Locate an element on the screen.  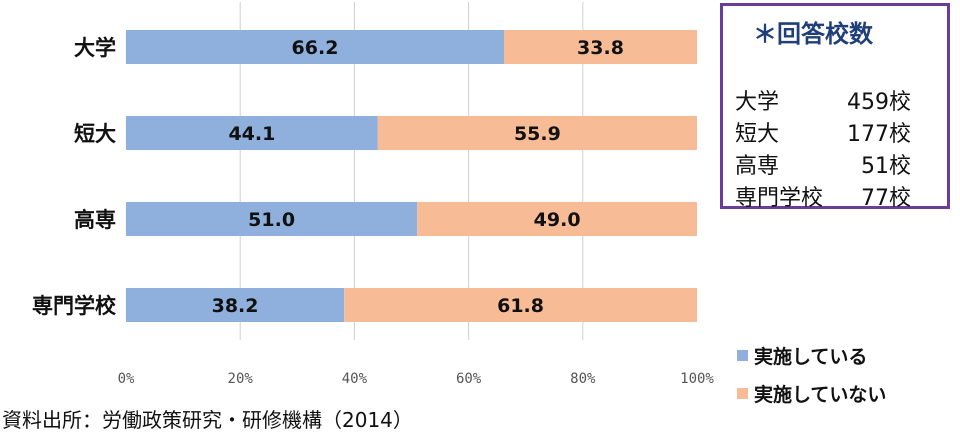
response-count-row-university: 大学 459校 is located at coordinates (823, 100).